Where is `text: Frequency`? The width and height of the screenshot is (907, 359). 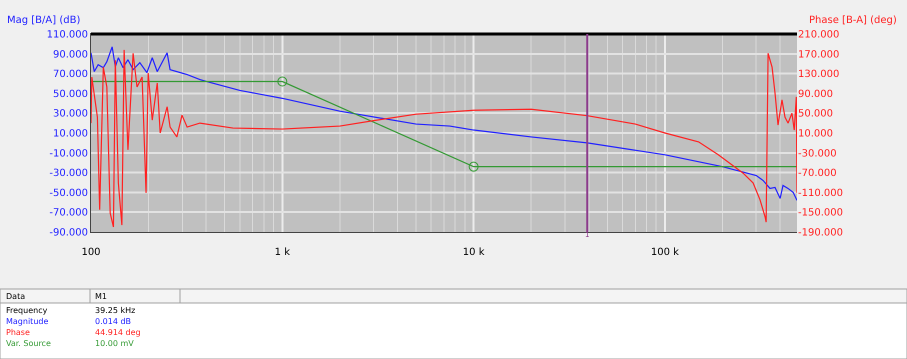
text: Frequency is located at coordinates (27, 310).